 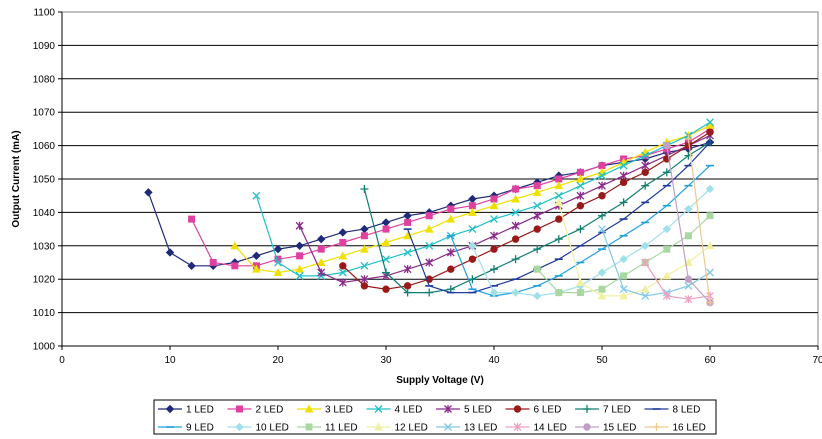 What do you see at coordinates (591, 242) in the screenshot?
I see `series-10-led` at bounding box center [591, 242].